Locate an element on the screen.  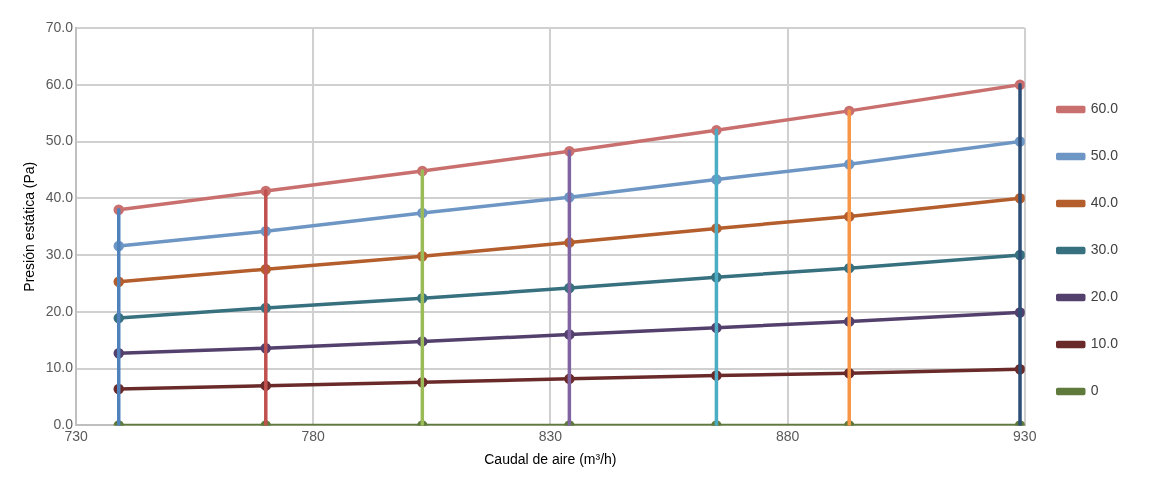
y-axis-title: Presión estática (Pa) is located at coordinates (29, 226).